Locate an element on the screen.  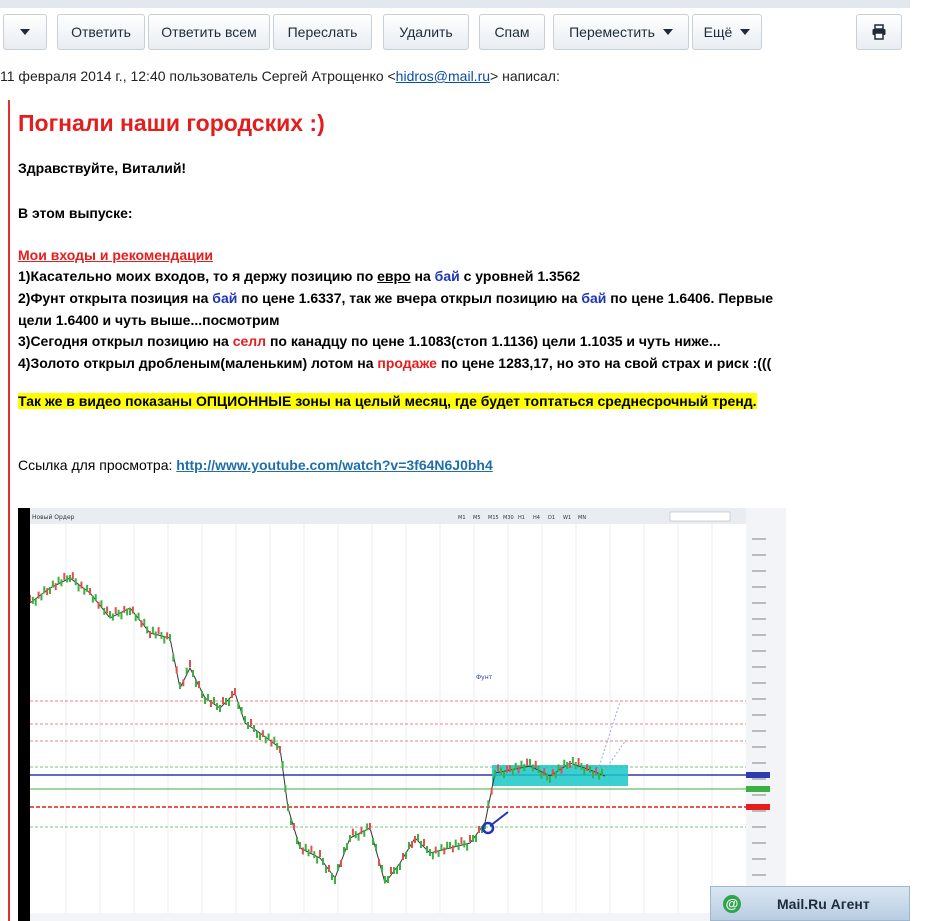
spam-button: Спам is located at coordinates (512, 32).